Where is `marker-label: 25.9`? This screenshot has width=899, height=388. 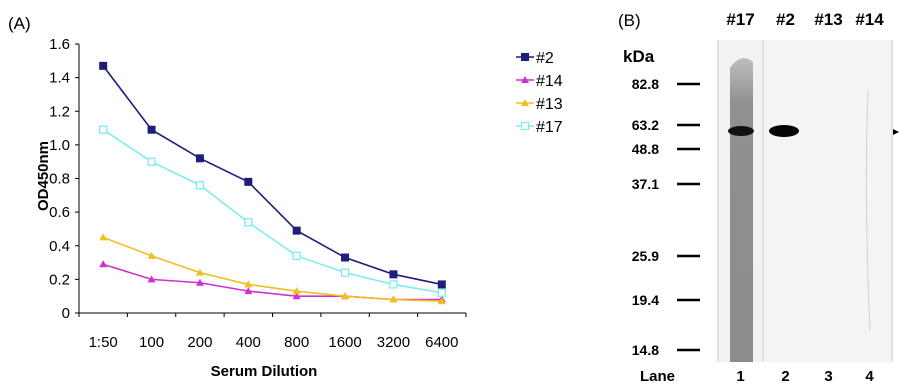
marker-label: 25.9 is located at coordinates (645, 256).